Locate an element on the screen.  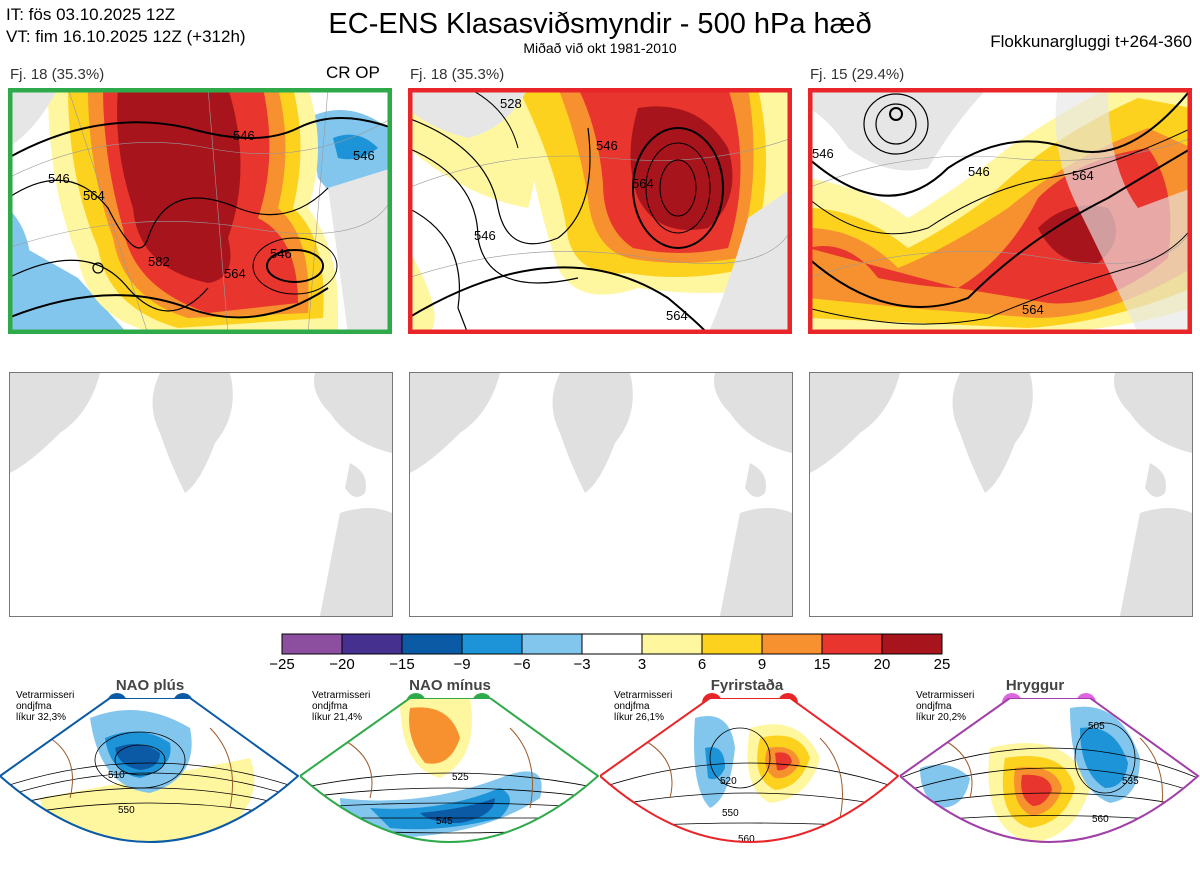
panel-1-border is located at coordinates (200, 211).